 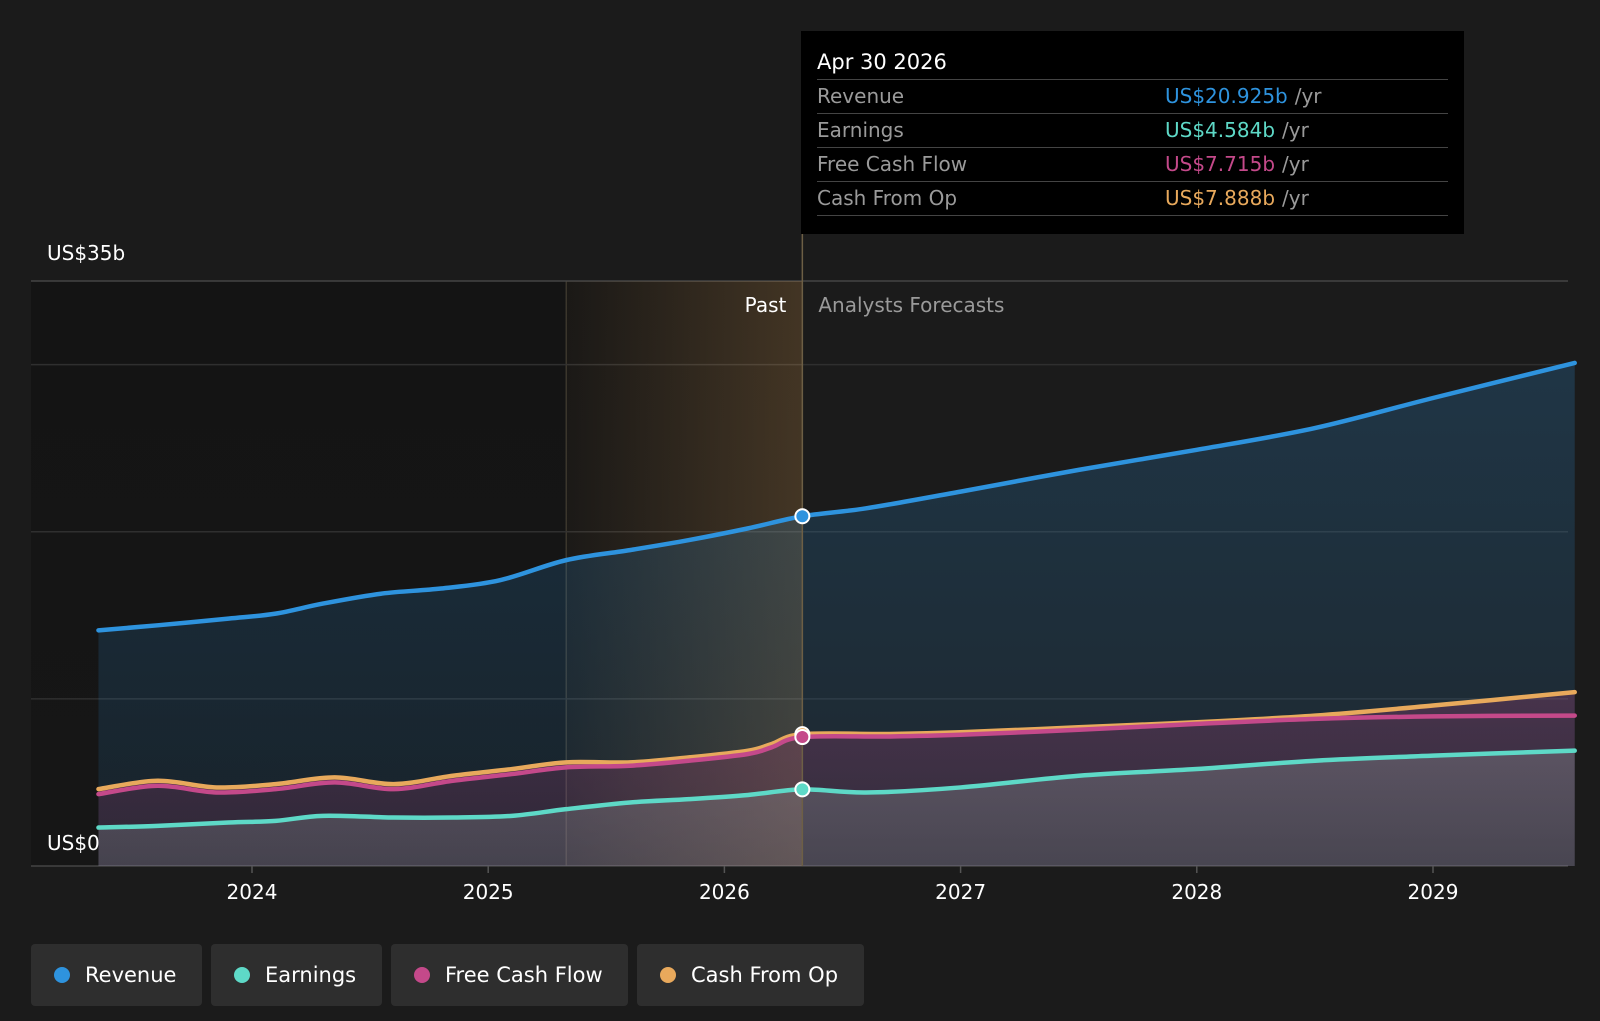 I want to click on past-label: Past, so click(x=766, y=305).